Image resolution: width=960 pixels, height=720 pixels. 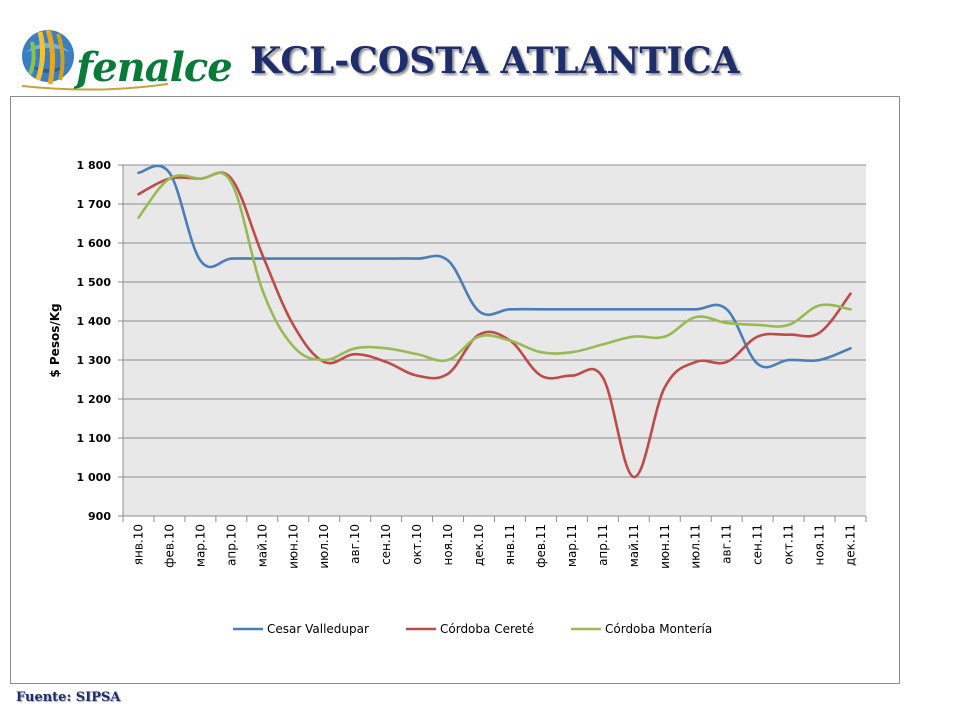 I want to click on source-note: Fuente: SIPSA, so click(x=68, y=697).